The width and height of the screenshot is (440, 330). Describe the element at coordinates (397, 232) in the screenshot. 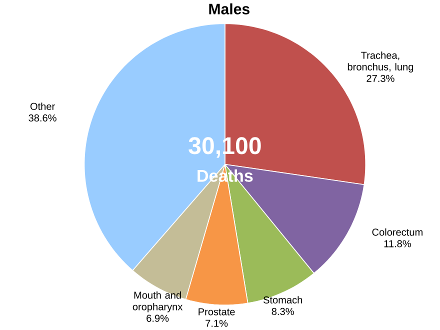

I see `slice-label: Colorectum` at that location.